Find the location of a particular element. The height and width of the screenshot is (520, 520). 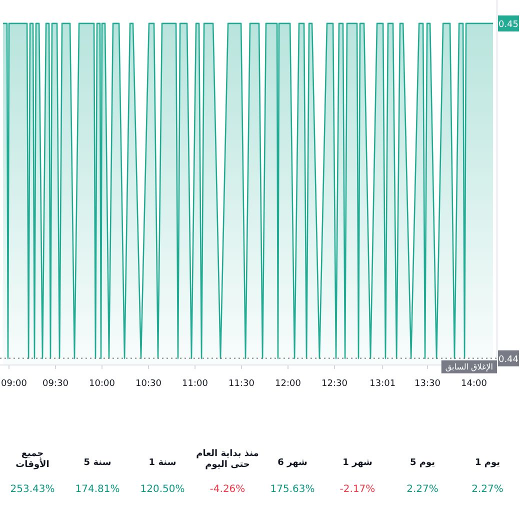

x-tick-label: 13:30 is located at coordinates (427, 384).